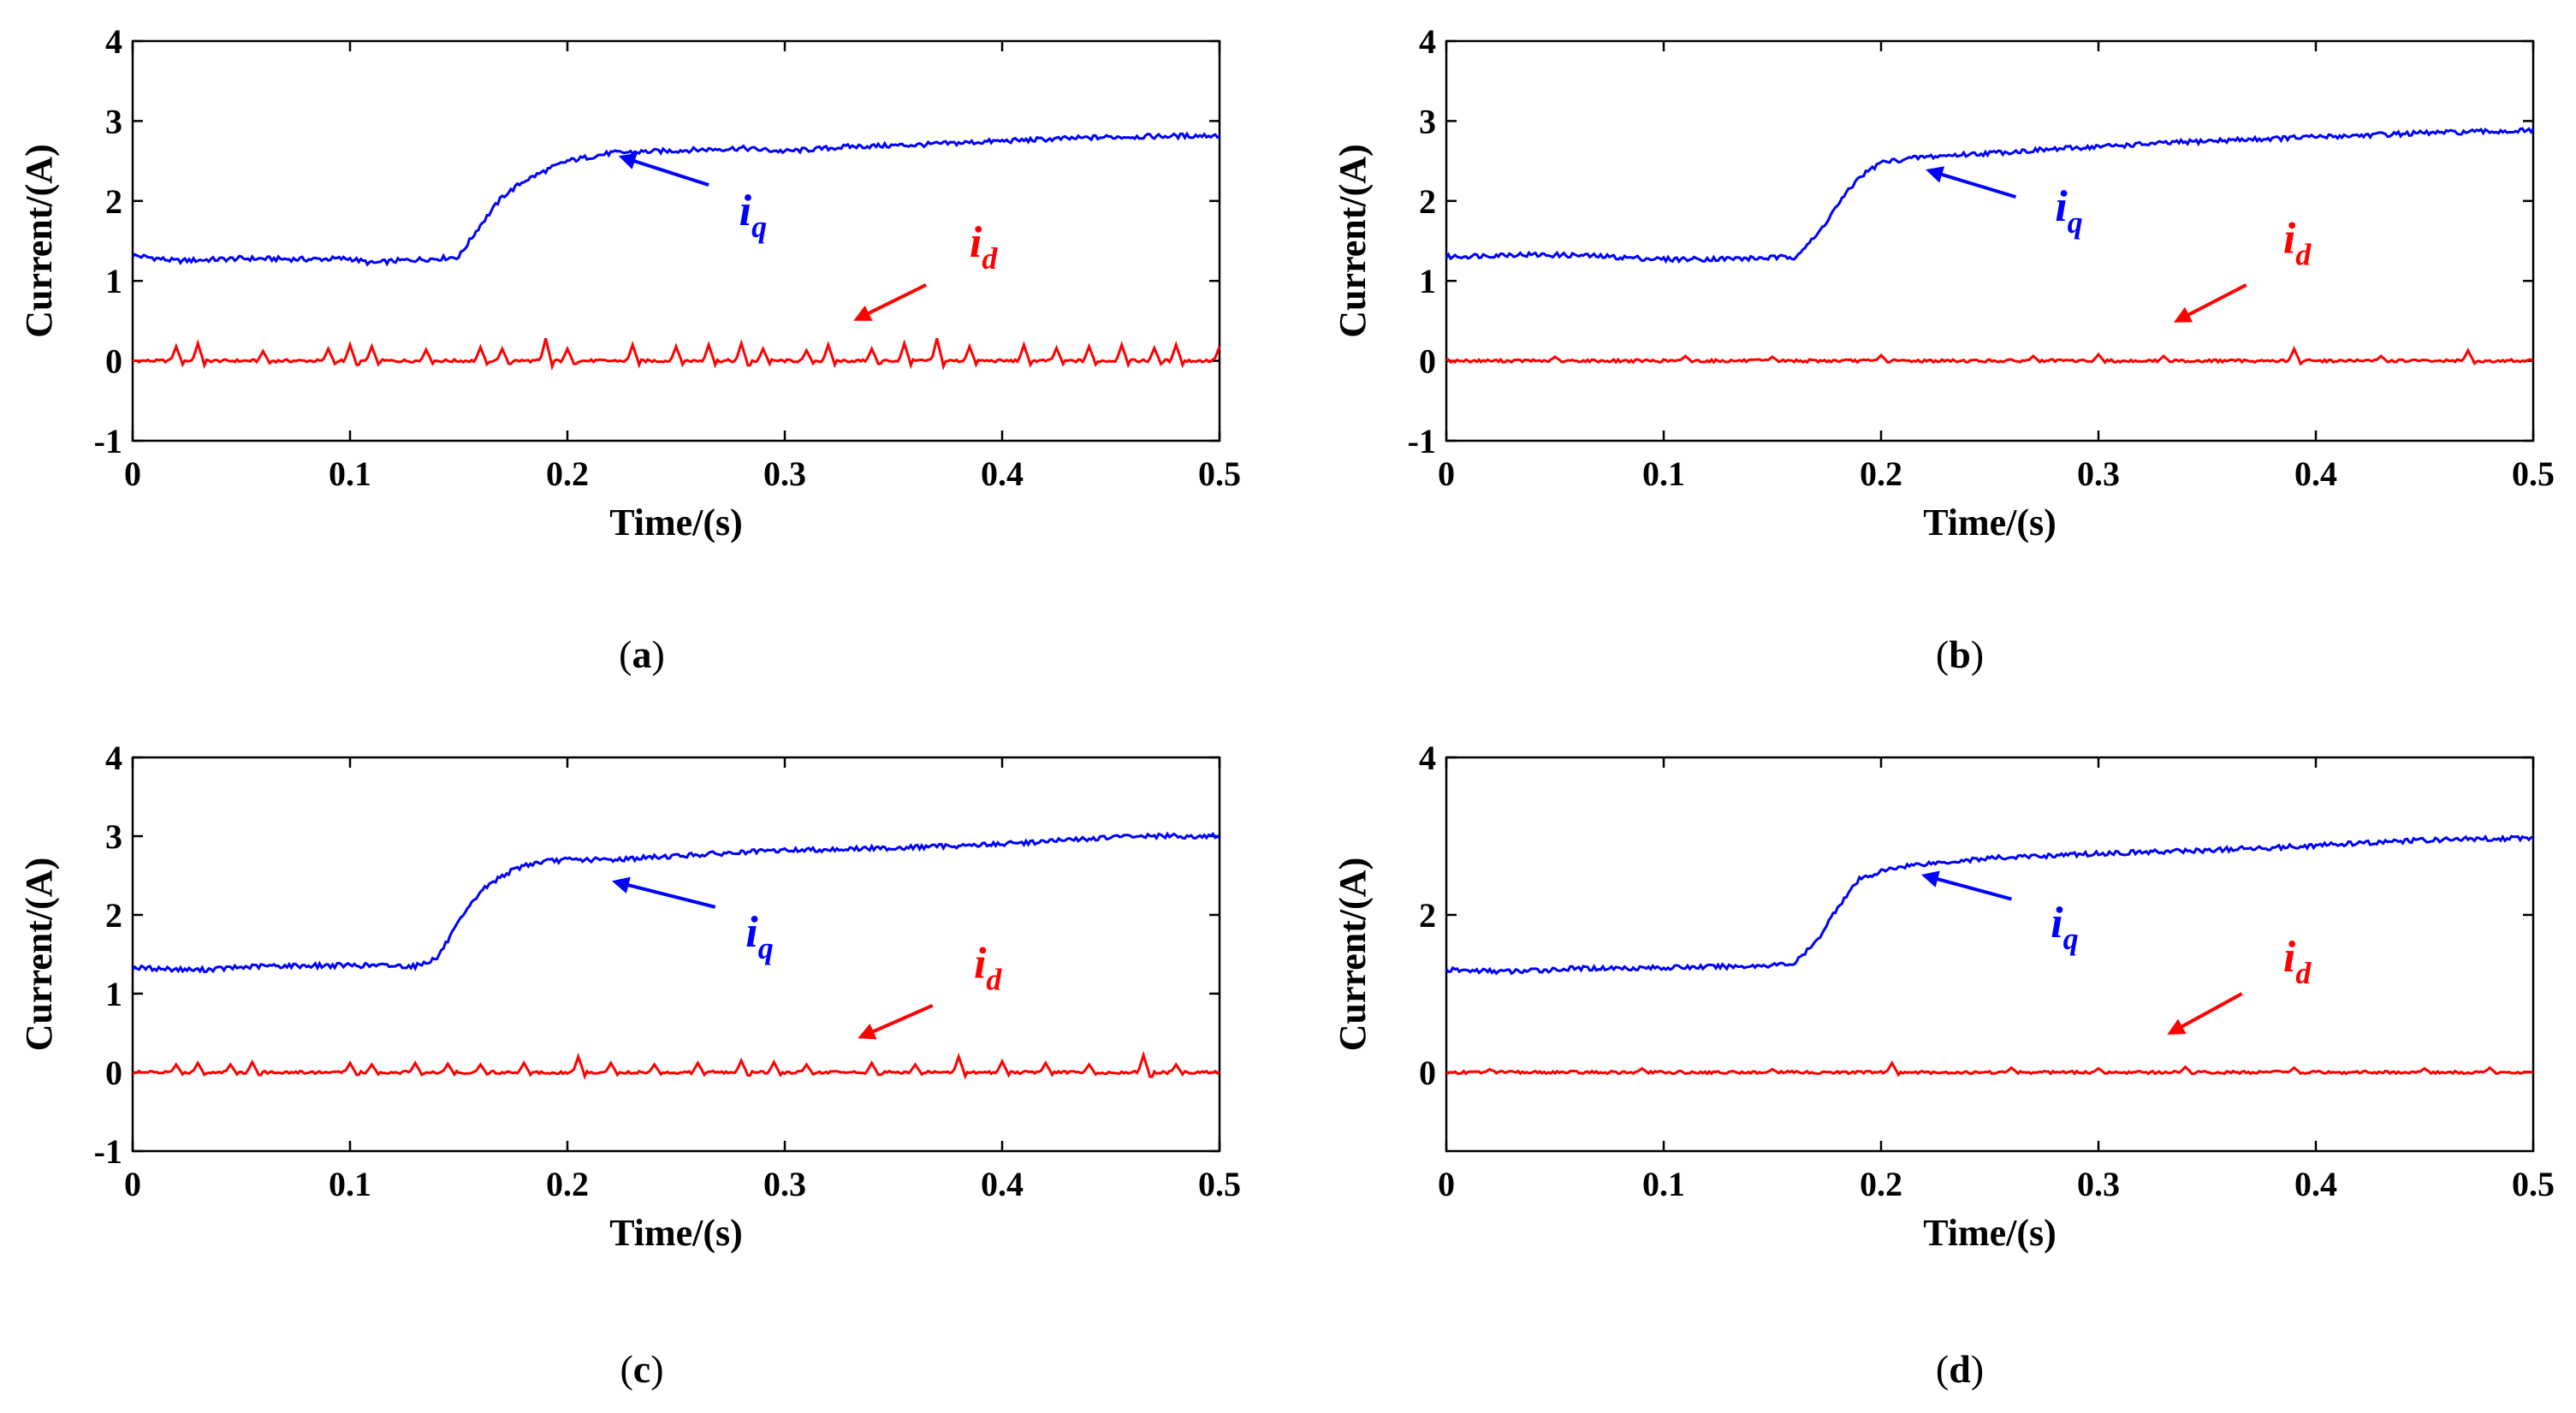  I want to click on iq-arrow-d, so click(1966, 886).